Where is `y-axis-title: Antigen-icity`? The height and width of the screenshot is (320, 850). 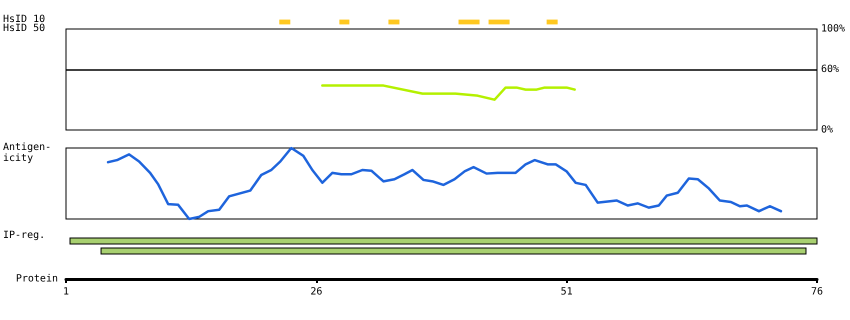
y-axis-title: Antigen-icity is located at coordinates (27, 153).